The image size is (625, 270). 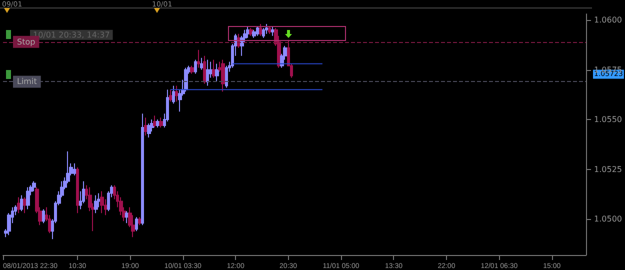 I want to click on y-tick-label: 1.0600, so click(x=608, y=19).